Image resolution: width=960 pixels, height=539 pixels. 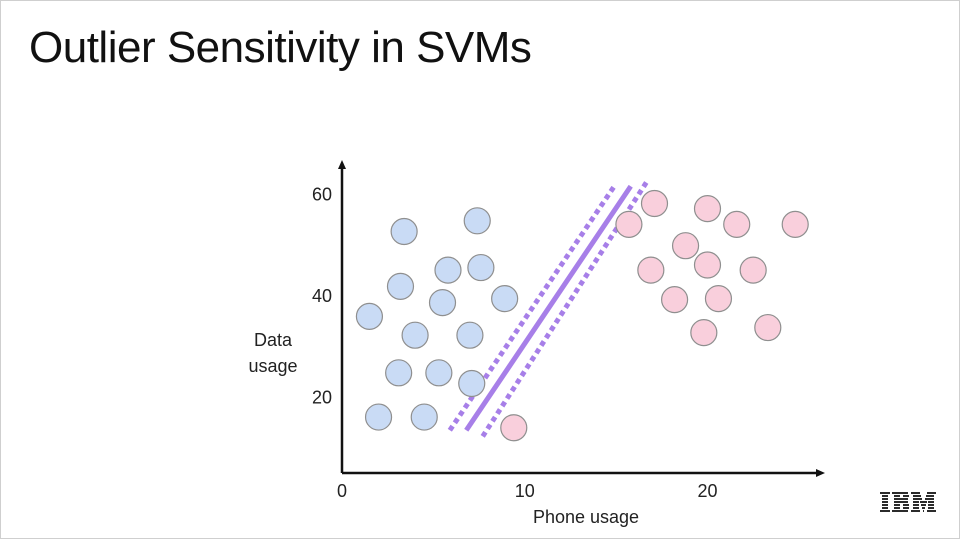 What do you see at coordinates (707, 491) in the screenshot?
I see `x-tick-label: 20` at bounding box center [707, 491].